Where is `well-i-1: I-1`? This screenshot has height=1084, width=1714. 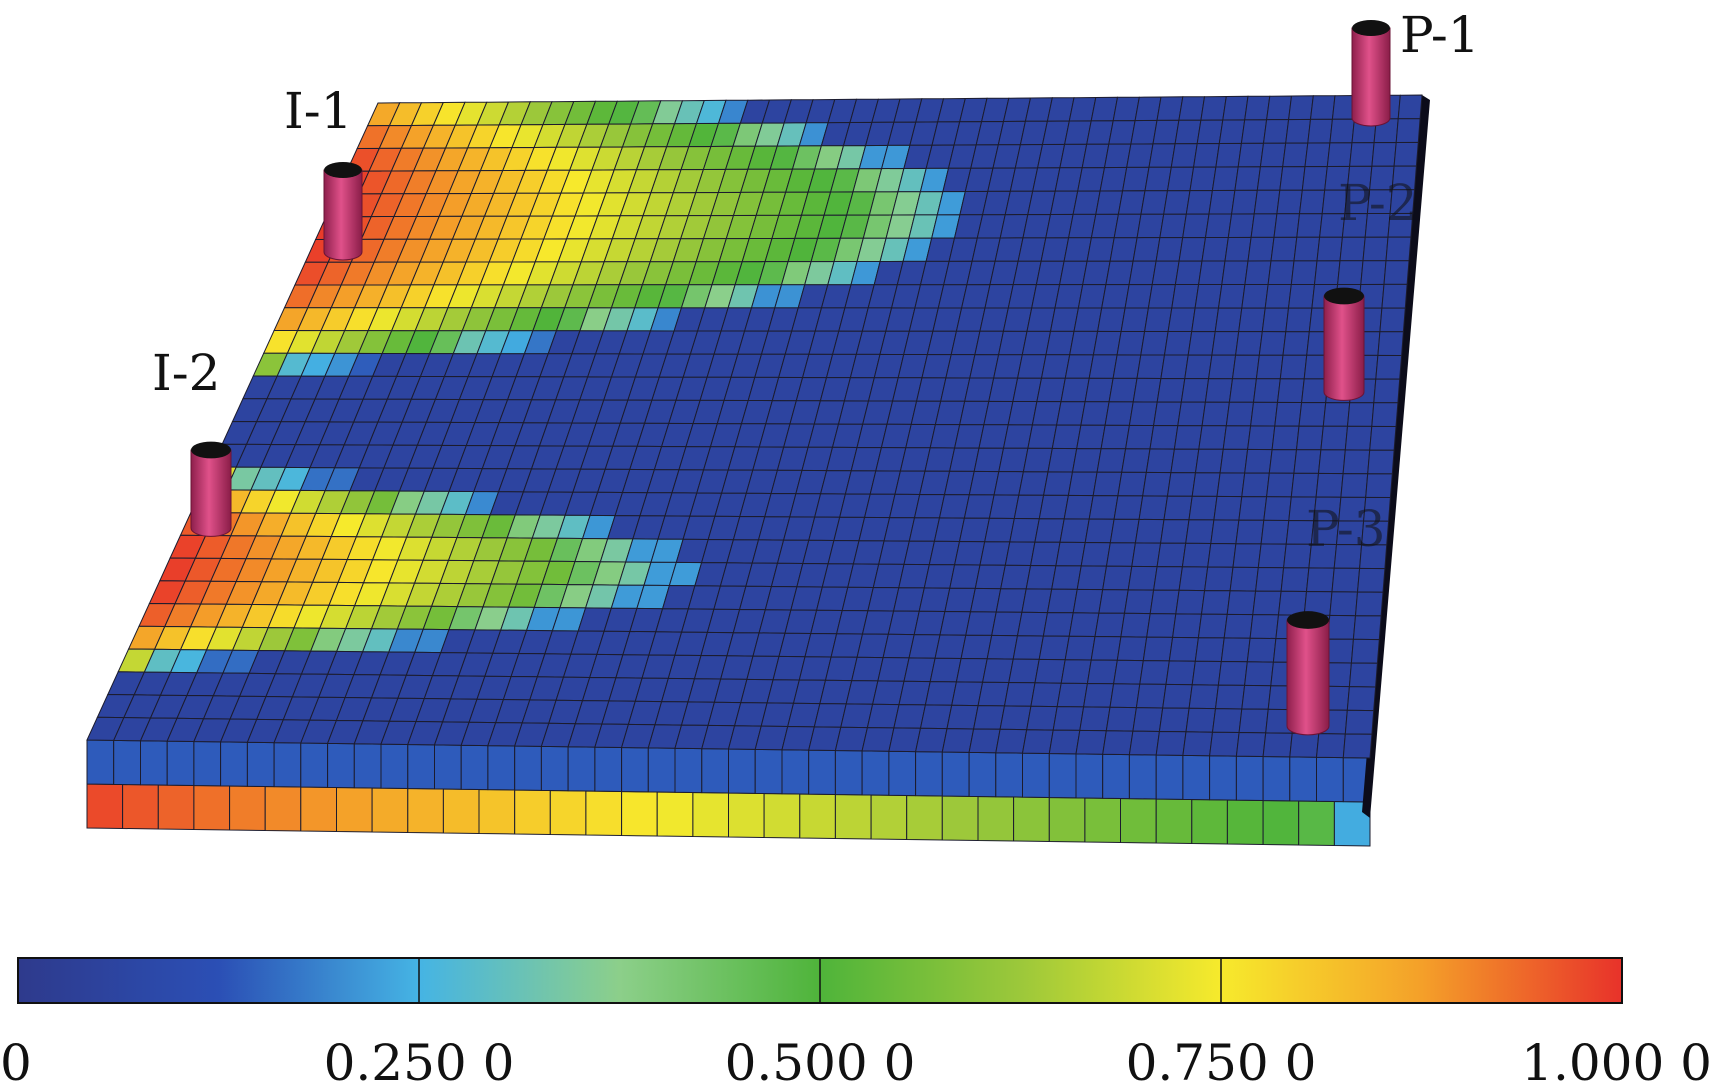
well-i-1: I-1 is located at coordinates (323, 171).